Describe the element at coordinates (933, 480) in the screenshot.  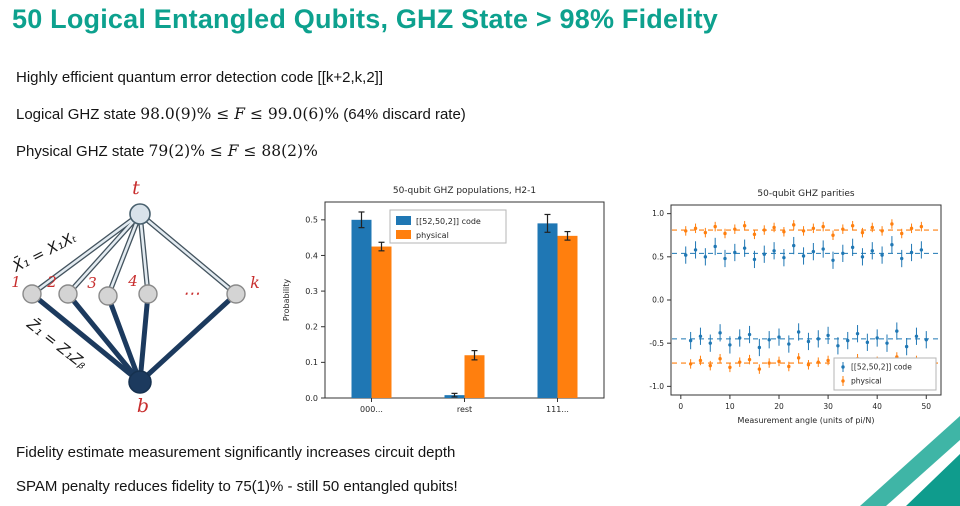
I see `decoration-triangle` at that location.